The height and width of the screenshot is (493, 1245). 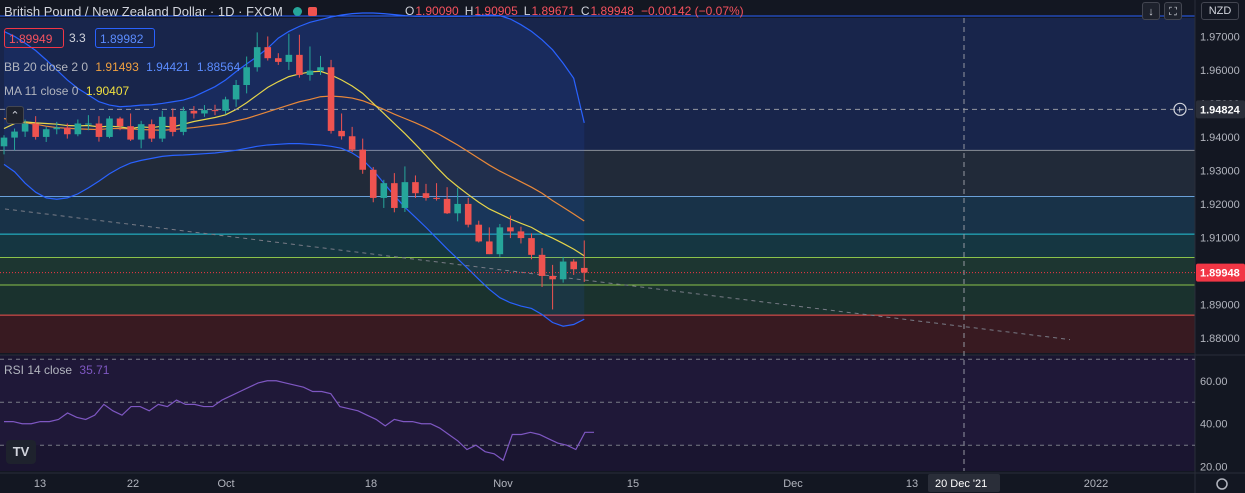 What do you see at coordinates (294, 67) in the screenshot?
I see `bb-upper-line` at bounding box center [294, 67].